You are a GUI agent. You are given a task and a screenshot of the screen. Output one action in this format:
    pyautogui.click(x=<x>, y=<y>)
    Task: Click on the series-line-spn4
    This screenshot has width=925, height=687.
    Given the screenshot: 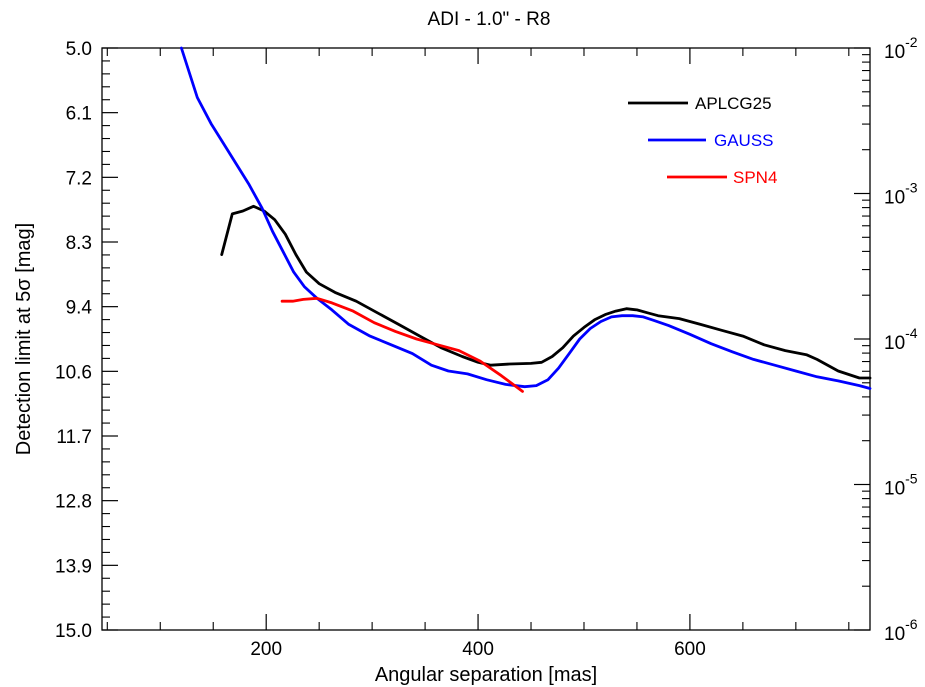 What is the action you would take?
    pyautogui.click(x=402, y=344)
    